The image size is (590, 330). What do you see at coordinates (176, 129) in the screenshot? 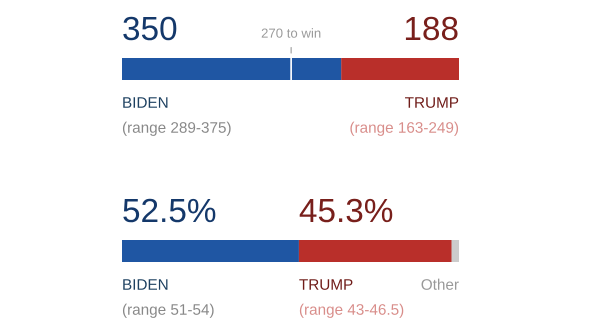
I see `text: (range 289-375)` at bounding box center [176, 129].